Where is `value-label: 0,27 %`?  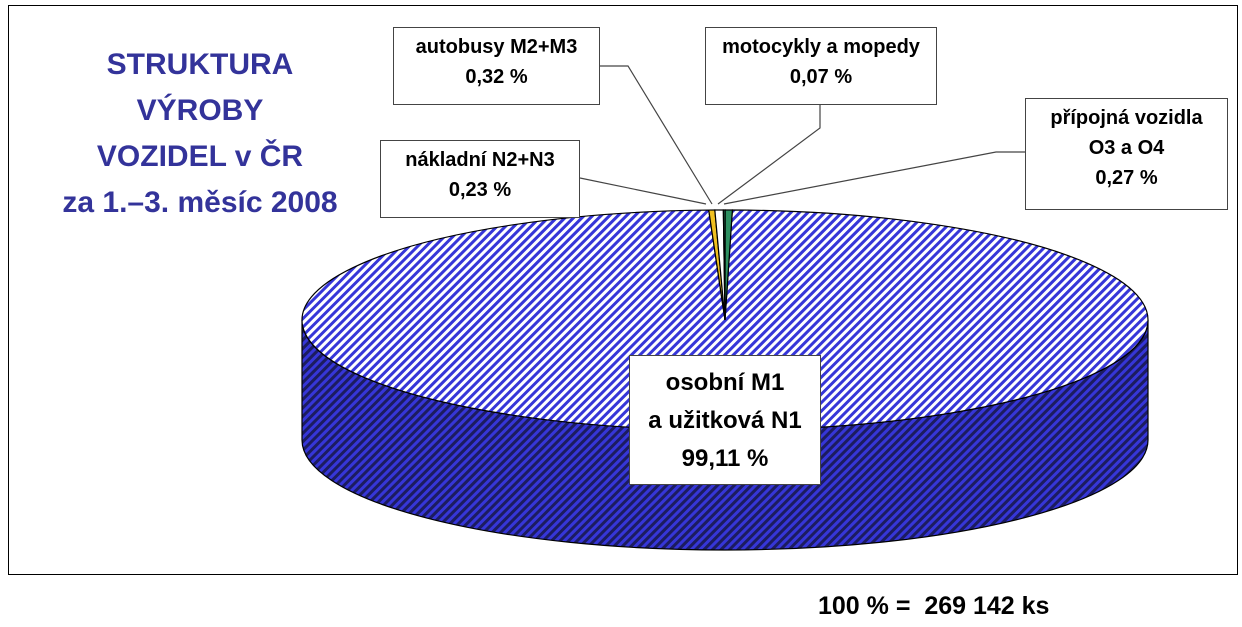
value-label: 0,27 % is located at coordinates (1126, 178).